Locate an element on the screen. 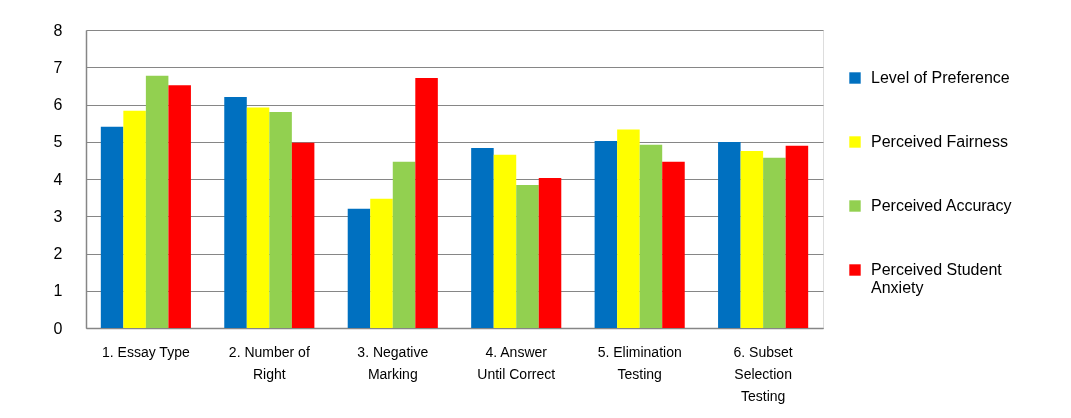 This screenshot has height=418, width=1071. x-tick-label: 4. Answer Until Correct is located at coordinates (516, 362).